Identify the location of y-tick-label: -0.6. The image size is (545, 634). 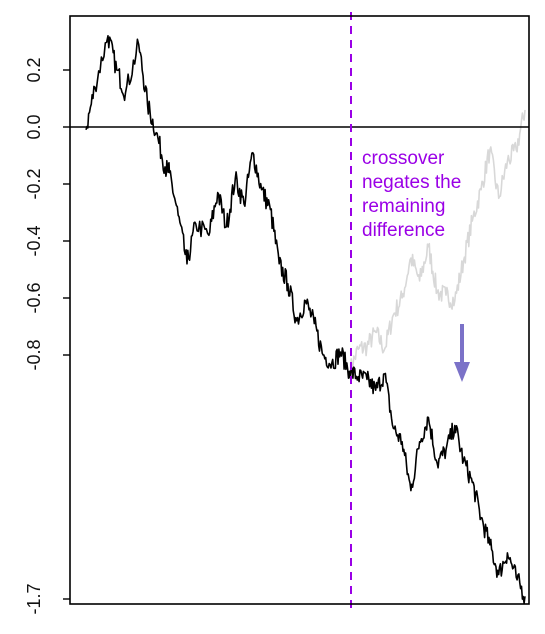
(34, 297).